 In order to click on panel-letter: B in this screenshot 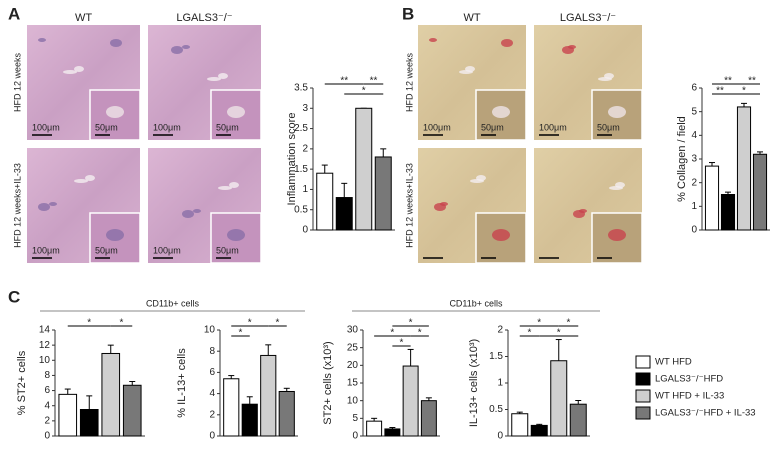, I will do `click(408, 13)`.